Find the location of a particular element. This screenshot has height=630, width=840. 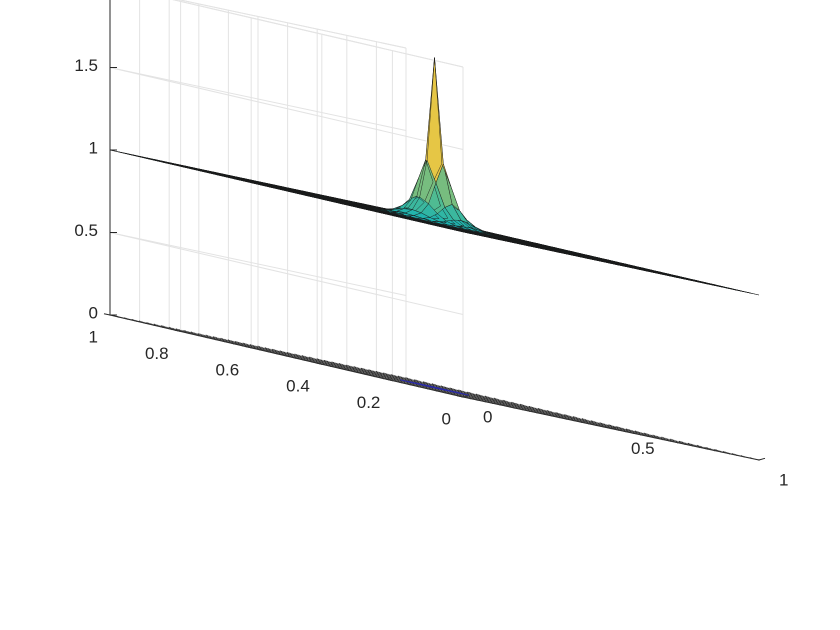

z-tick-label: 0 is located at coordinates (93, 312).